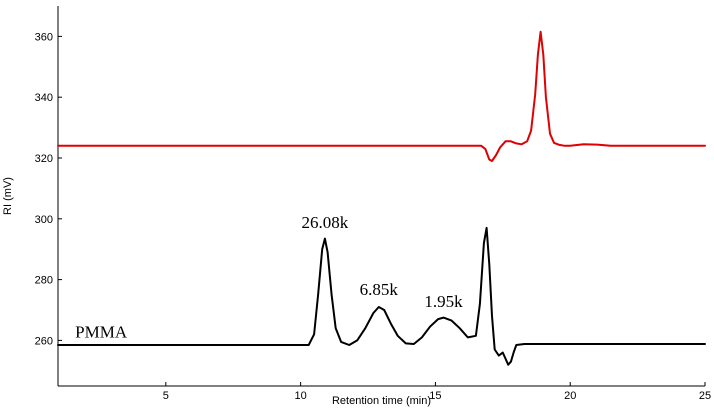 The height and width of the screenshot is (412, 714). Describe the element at coordinates (166, 396) in the screenshot. I see `x-tick-label: 5` at that location.